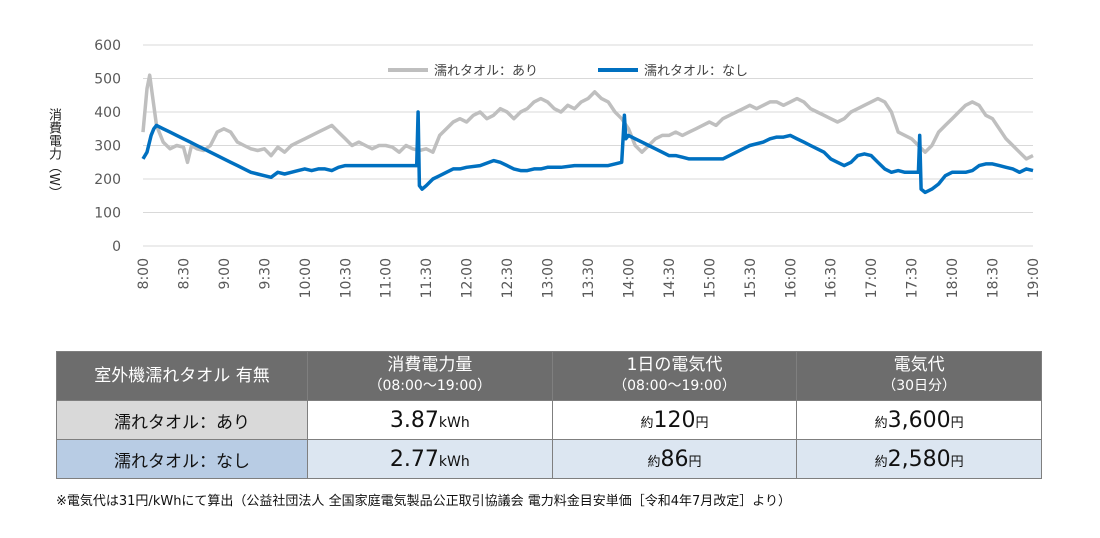  What do you see at coordinates (430, 376) in the screenshot?
I see `table-header-cell: 消費電力量 （08:00～19:00）` at bounding box center [430, 376].